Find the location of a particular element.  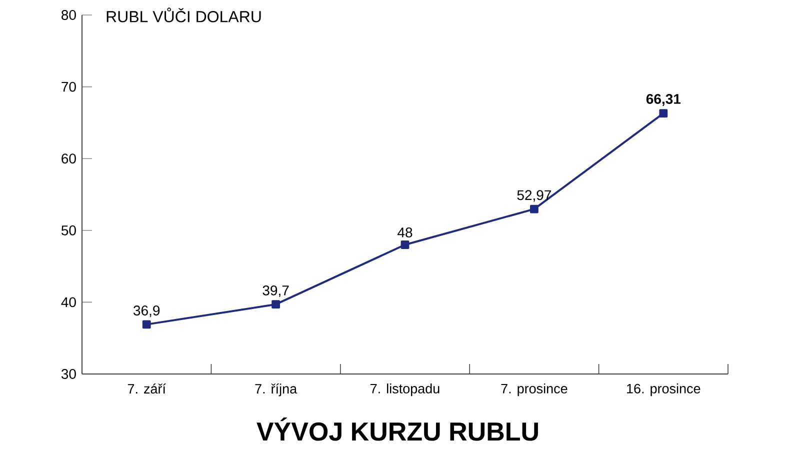

x-tick-label: 16. prosince is located at coordinates (663, 390).